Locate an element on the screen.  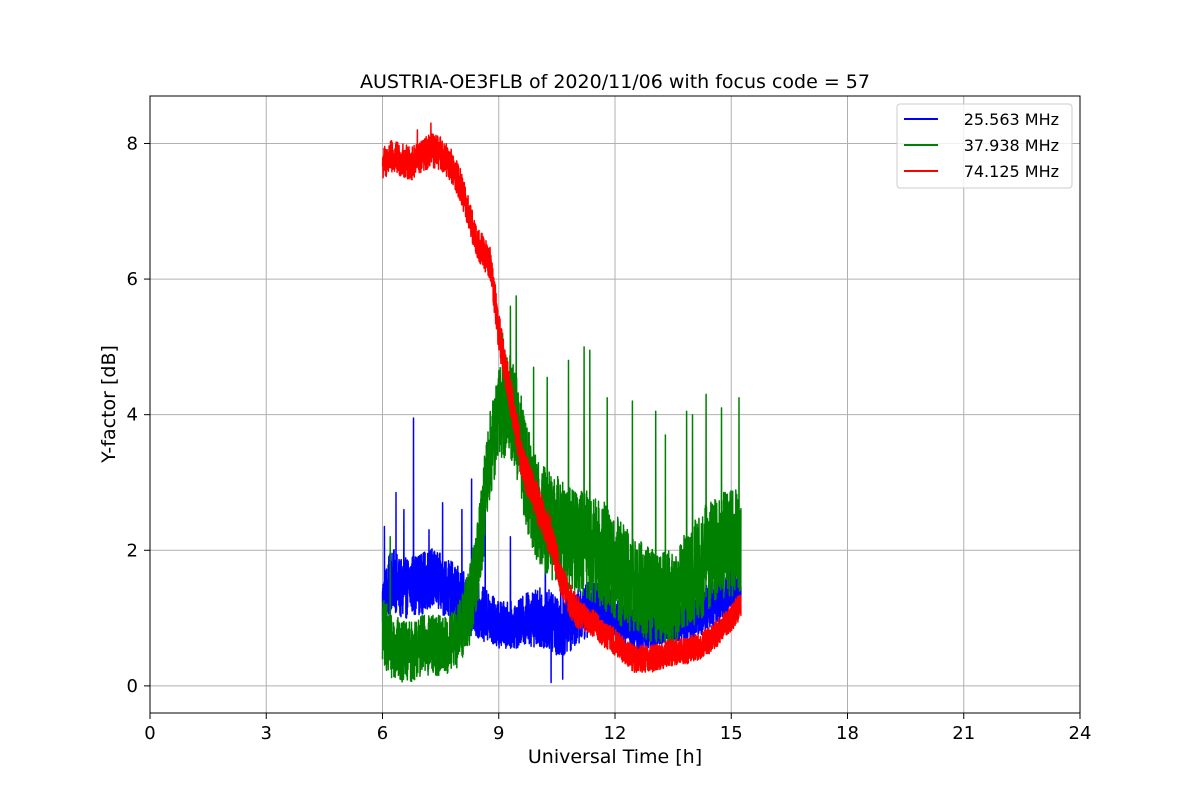
legend-label: 37.938 MHz is located at coordinates (1011, 145).